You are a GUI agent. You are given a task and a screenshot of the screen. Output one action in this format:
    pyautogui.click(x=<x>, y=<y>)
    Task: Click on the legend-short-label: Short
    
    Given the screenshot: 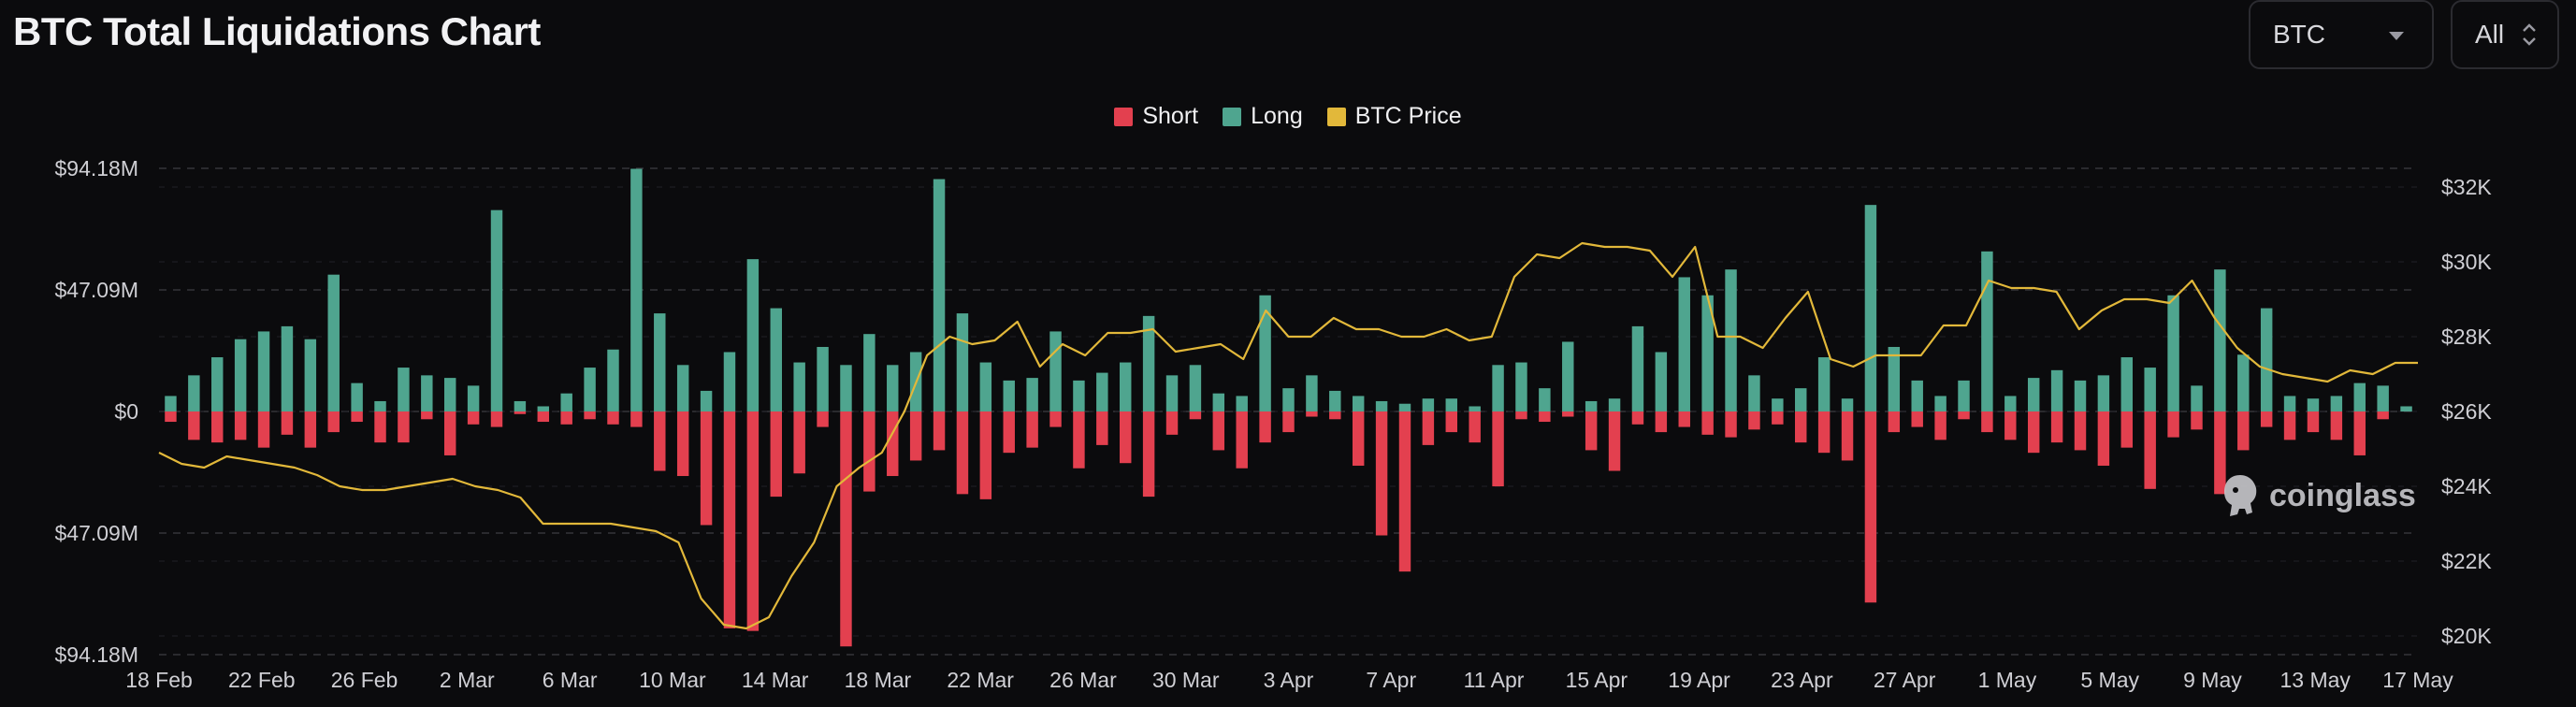 What is the action you would take?
    pyautogui.click(x=1170, y=116)
    